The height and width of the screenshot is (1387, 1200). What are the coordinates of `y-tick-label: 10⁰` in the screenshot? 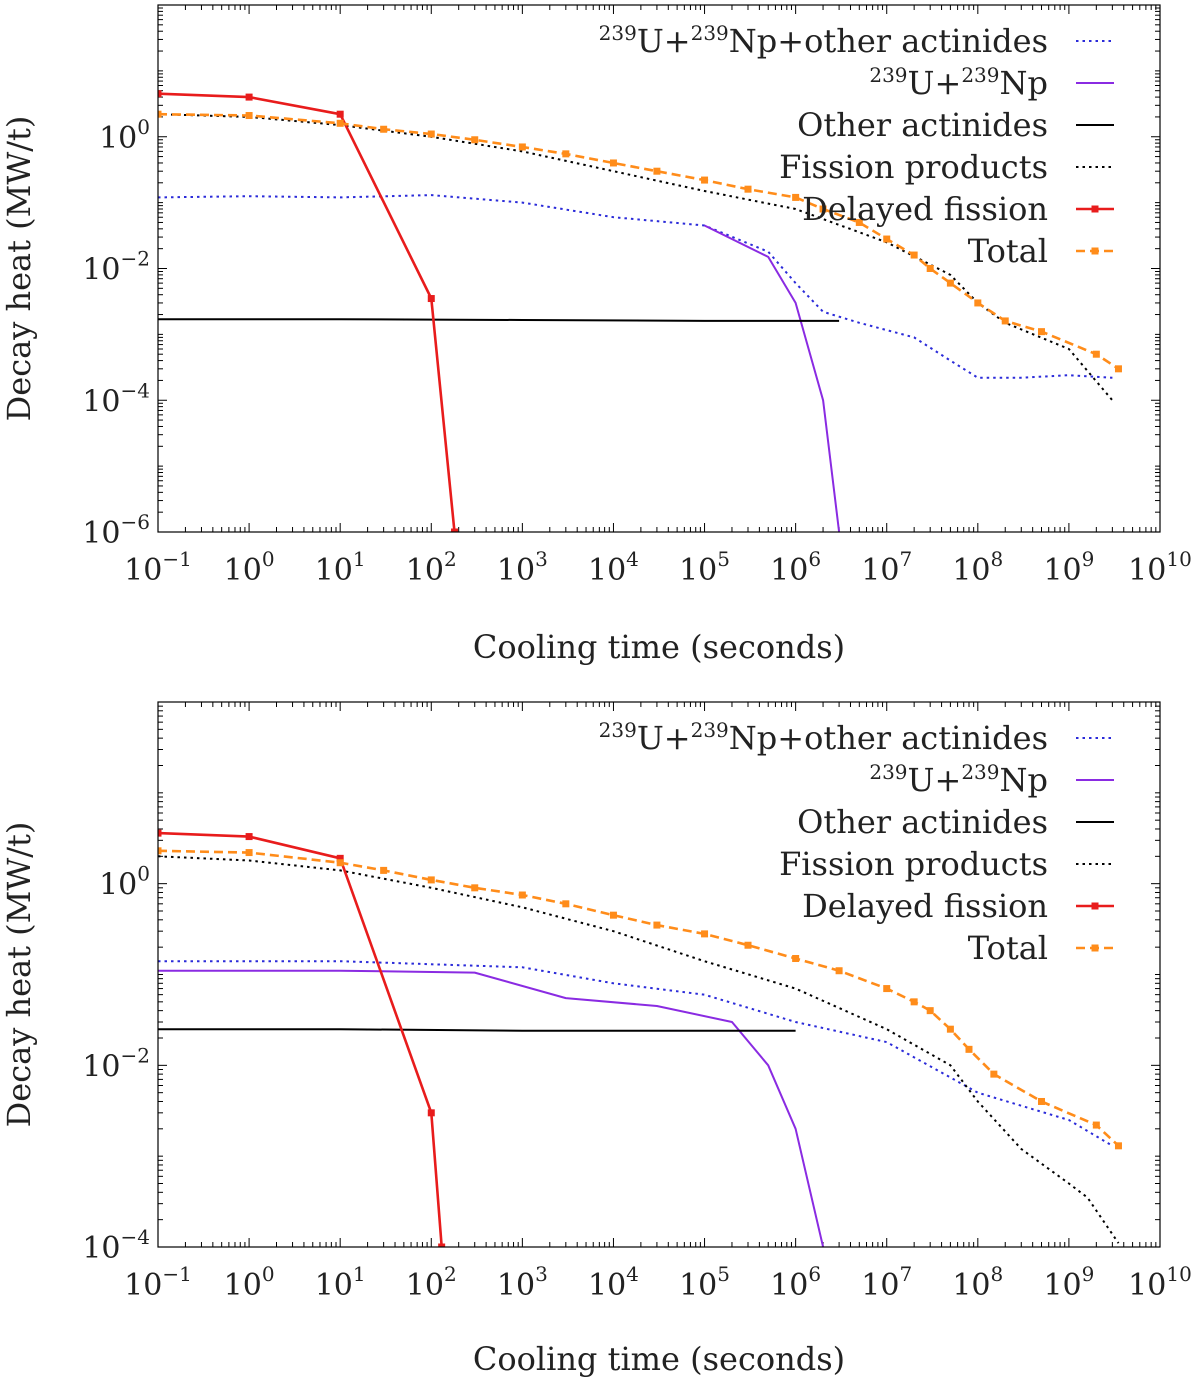 It's located at (124, 882).